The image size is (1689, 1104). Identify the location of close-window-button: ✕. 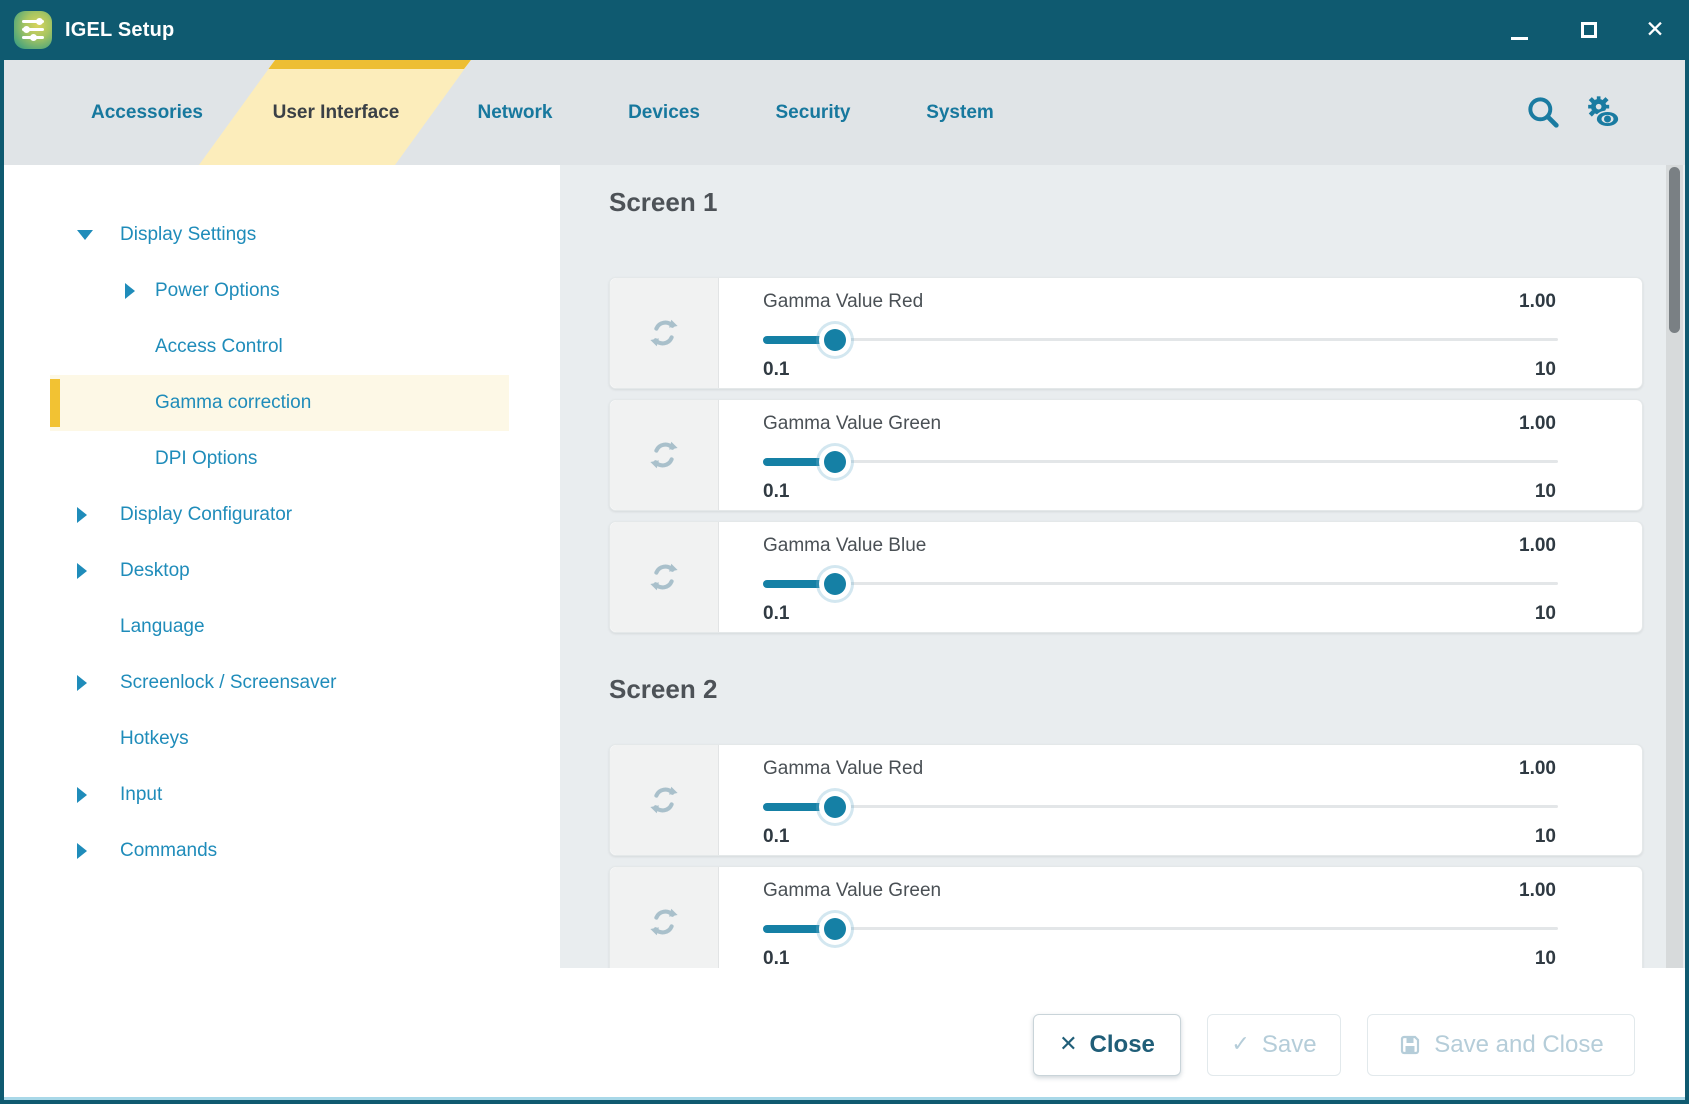
(1655, 30).